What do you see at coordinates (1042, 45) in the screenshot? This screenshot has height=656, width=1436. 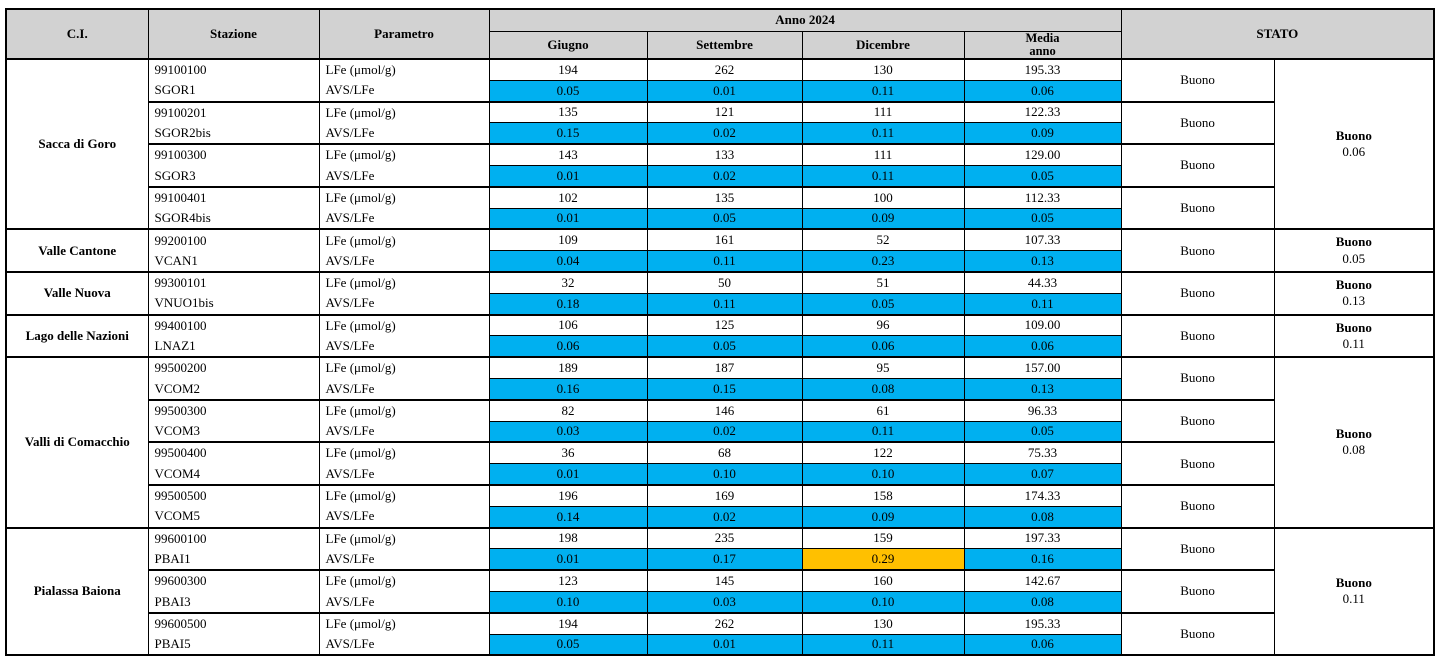 I see `header-media-anno: Media anno` at bounding box center [1042, 45].